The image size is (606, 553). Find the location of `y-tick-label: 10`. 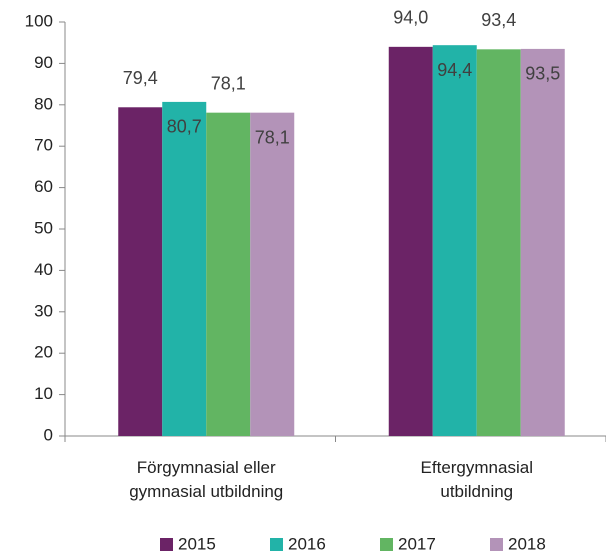

y-tick-label: 10 is located at coordinates (43, 393).